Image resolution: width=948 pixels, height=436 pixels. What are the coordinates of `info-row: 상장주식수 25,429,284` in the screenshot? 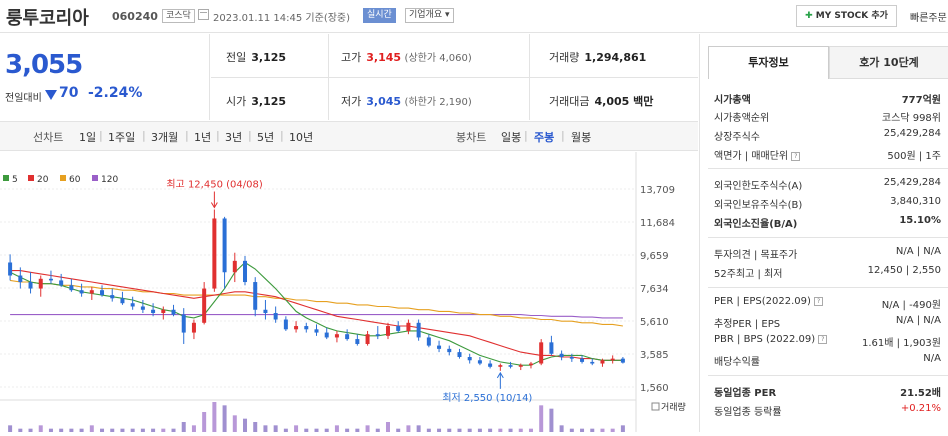 It's located at (828, 135).